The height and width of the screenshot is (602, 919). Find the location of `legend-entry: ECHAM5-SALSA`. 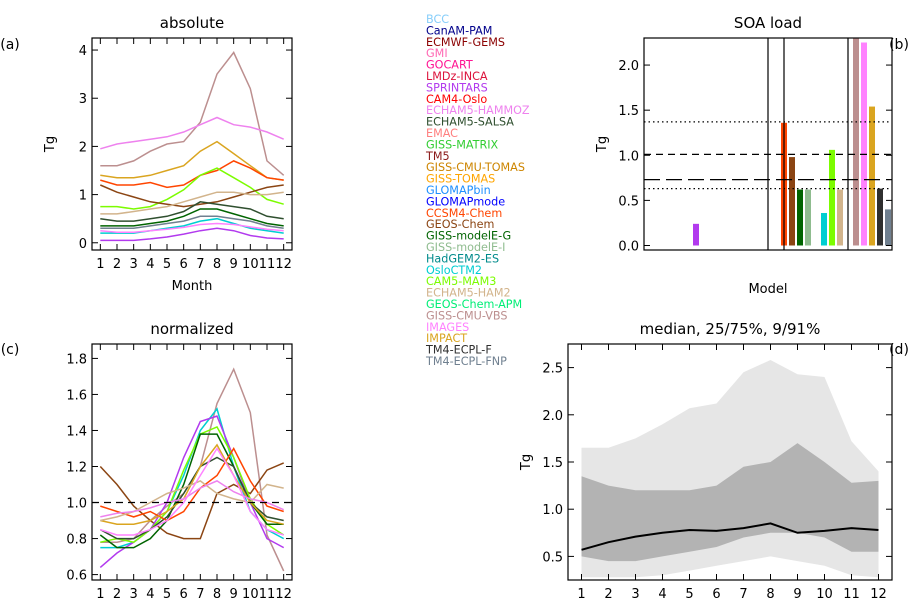

legend-entry: ECHAM5-SALSA is located at coordinates (470, 122).